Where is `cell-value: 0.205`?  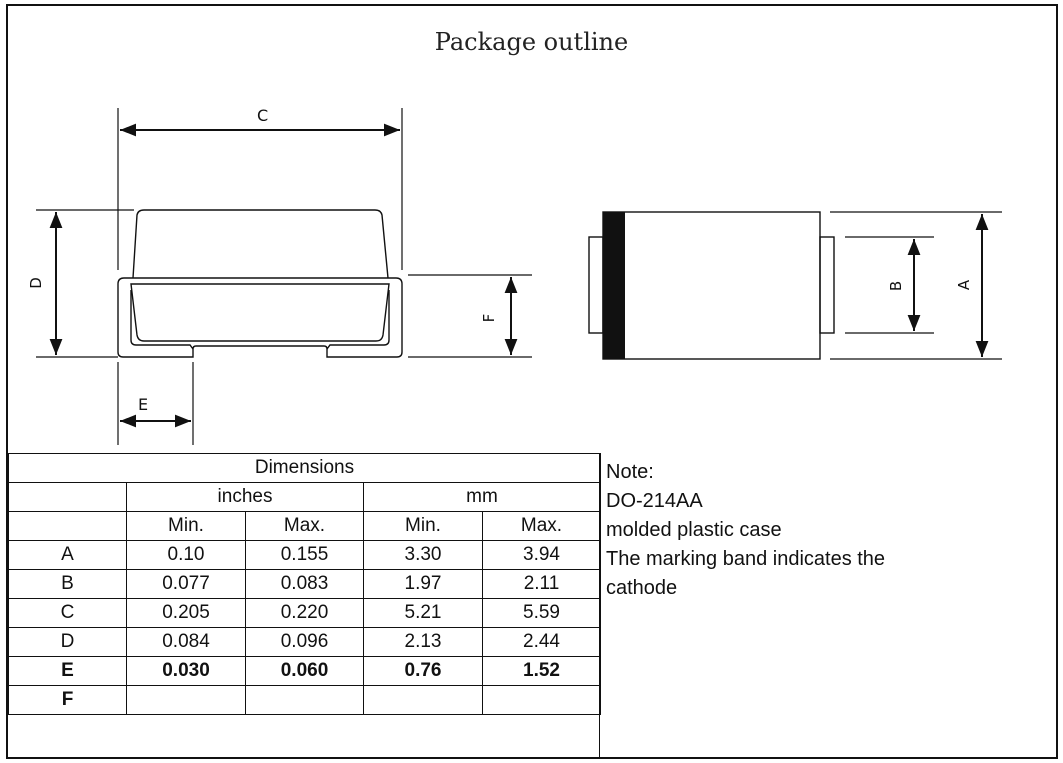
cell-value: 0.205 is located at coordinates (186, 613).